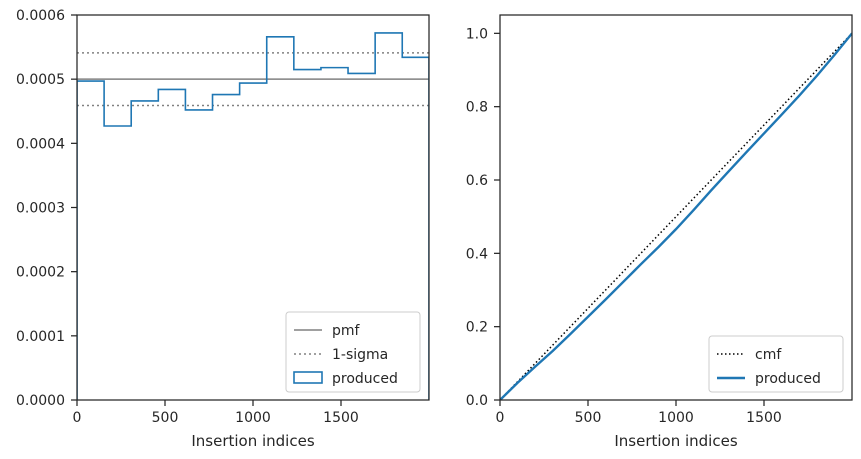 This screenshot has width=861, height=459. I want to click on legend: cmf produced, so click(776, 364).